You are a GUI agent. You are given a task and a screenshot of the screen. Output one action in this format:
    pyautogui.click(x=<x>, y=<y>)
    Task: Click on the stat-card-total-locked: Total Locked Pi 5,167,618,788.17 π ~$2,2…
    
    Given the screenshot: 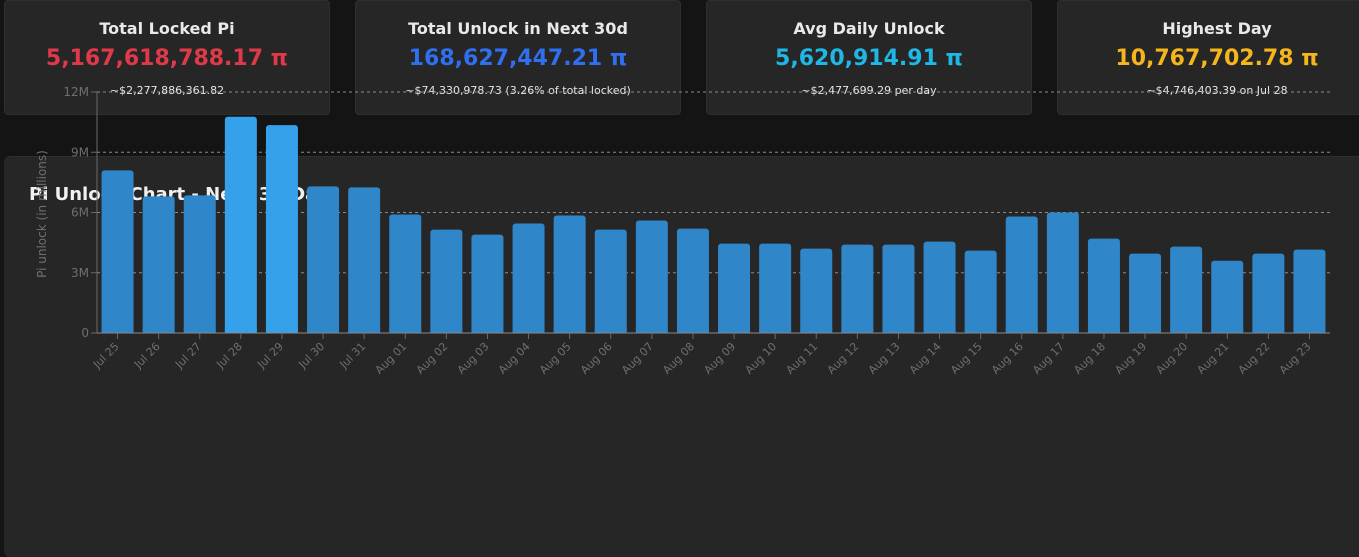 What is the action you would take?
    pyautogui.click(x=167, y=57)
    